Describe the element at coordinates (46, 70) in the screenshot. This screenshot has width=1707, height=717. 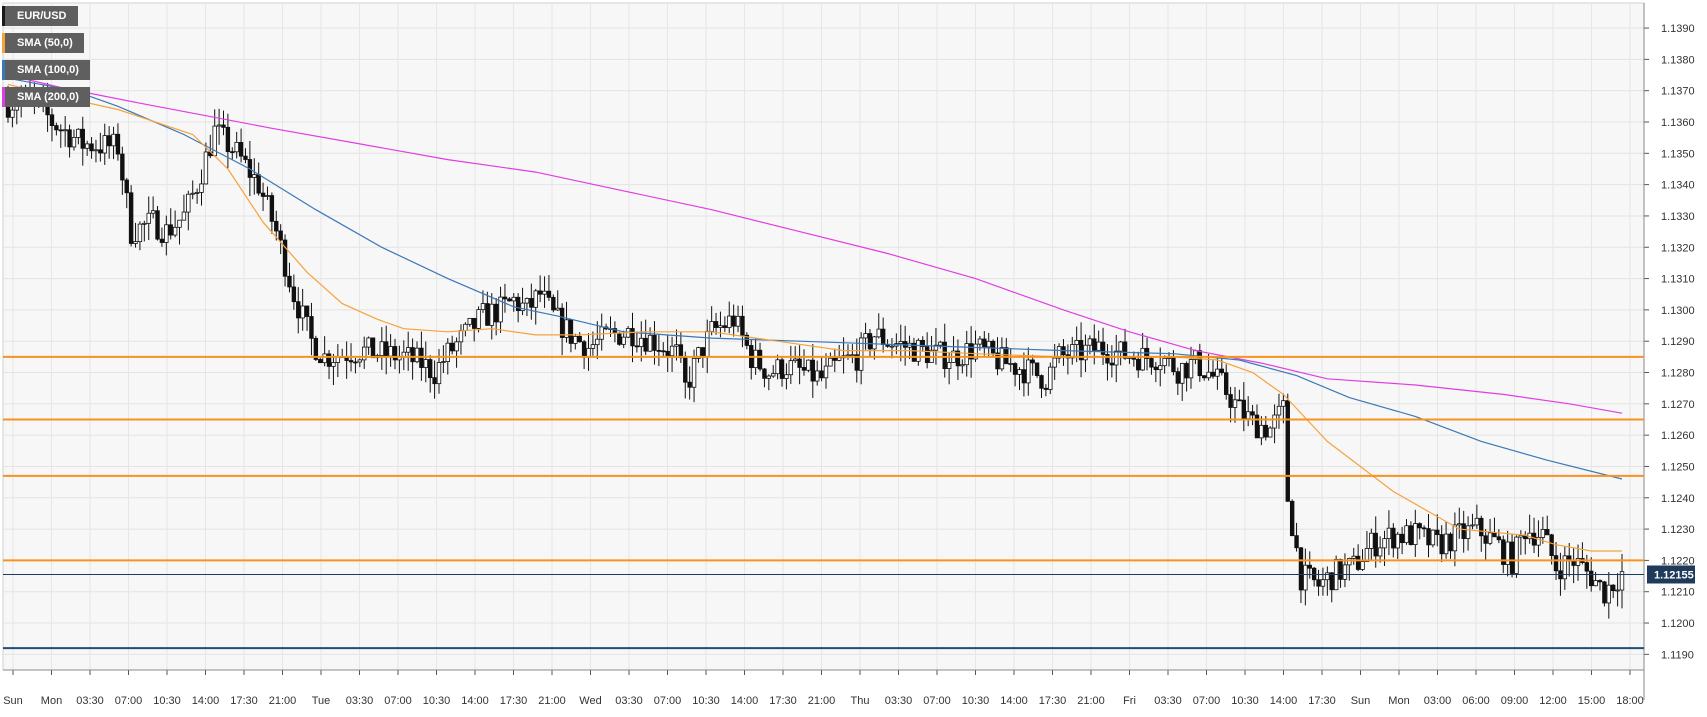
I see `legend-item: SMA (100,0)` at that location.